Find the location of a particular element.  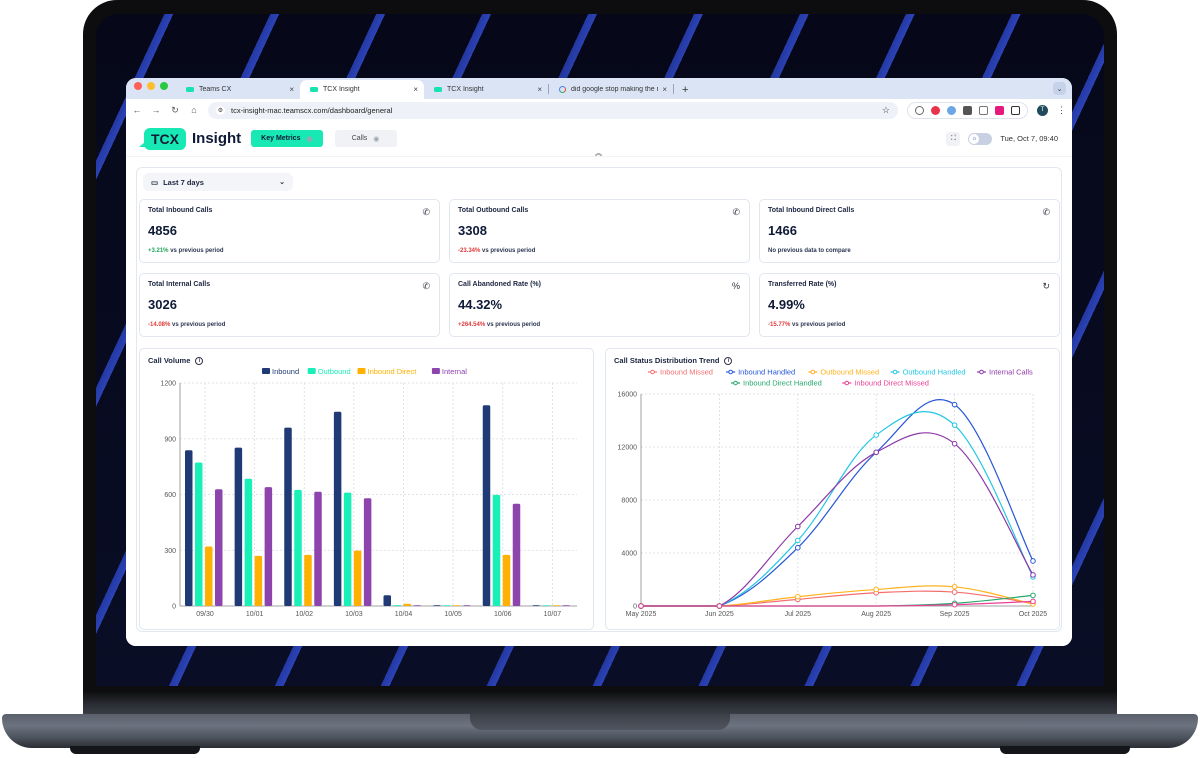

legend-item: Inbound Direct Handled is located at coordinates (776, 383).